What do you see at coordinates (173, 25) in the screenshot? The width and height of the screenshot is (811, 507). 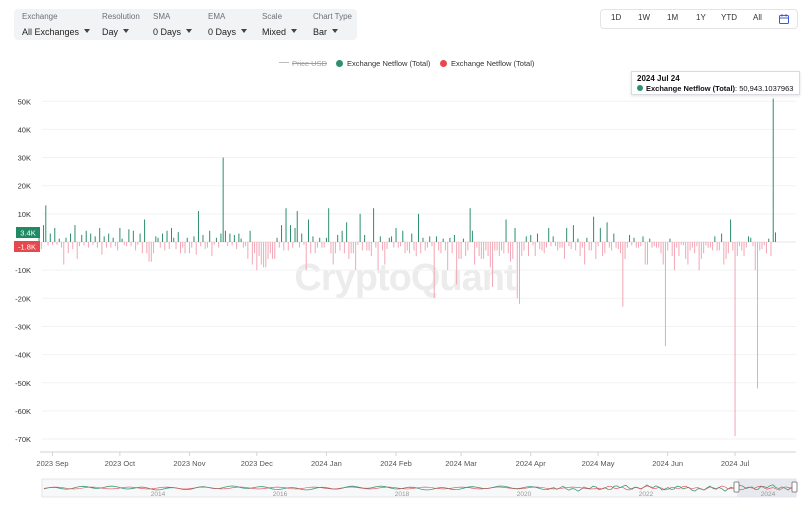 I see `sma-select: SMA 0 Days` at bounding box center [173, 25].